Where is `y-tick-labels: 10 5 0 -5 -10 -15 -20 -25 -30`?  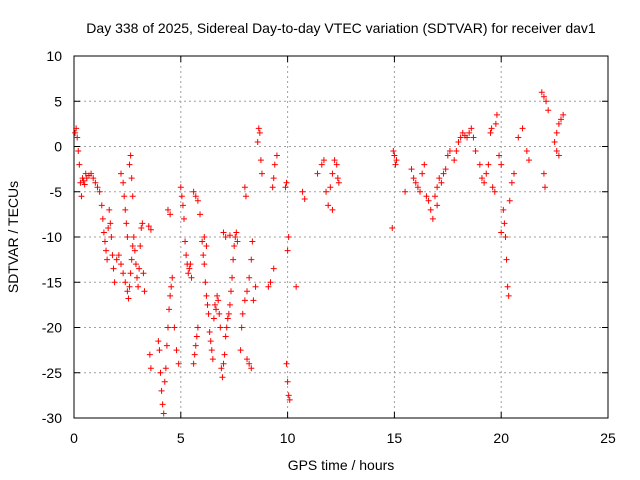
y-tick-labels: 10 5 0 -5 -10 -15 -20 -25 -30 is located at coordinates (52, 237).